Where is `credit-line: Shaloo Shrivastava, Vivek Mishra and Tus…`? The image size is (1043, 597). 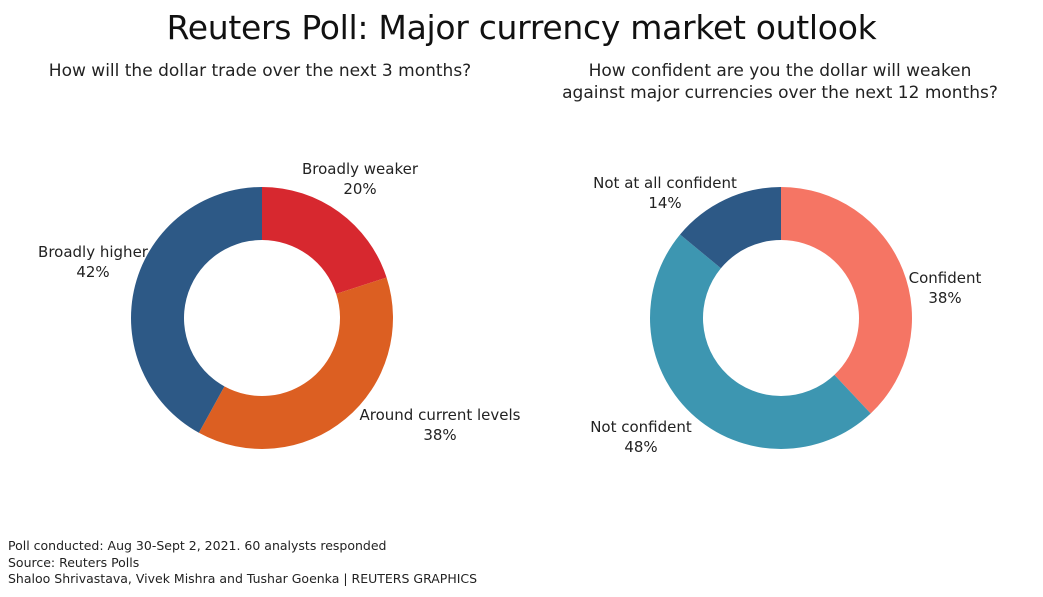
credit-line: Shaloo Shrivastava, Vivek Mishra and Tus… is located at coordinates (243, 578).